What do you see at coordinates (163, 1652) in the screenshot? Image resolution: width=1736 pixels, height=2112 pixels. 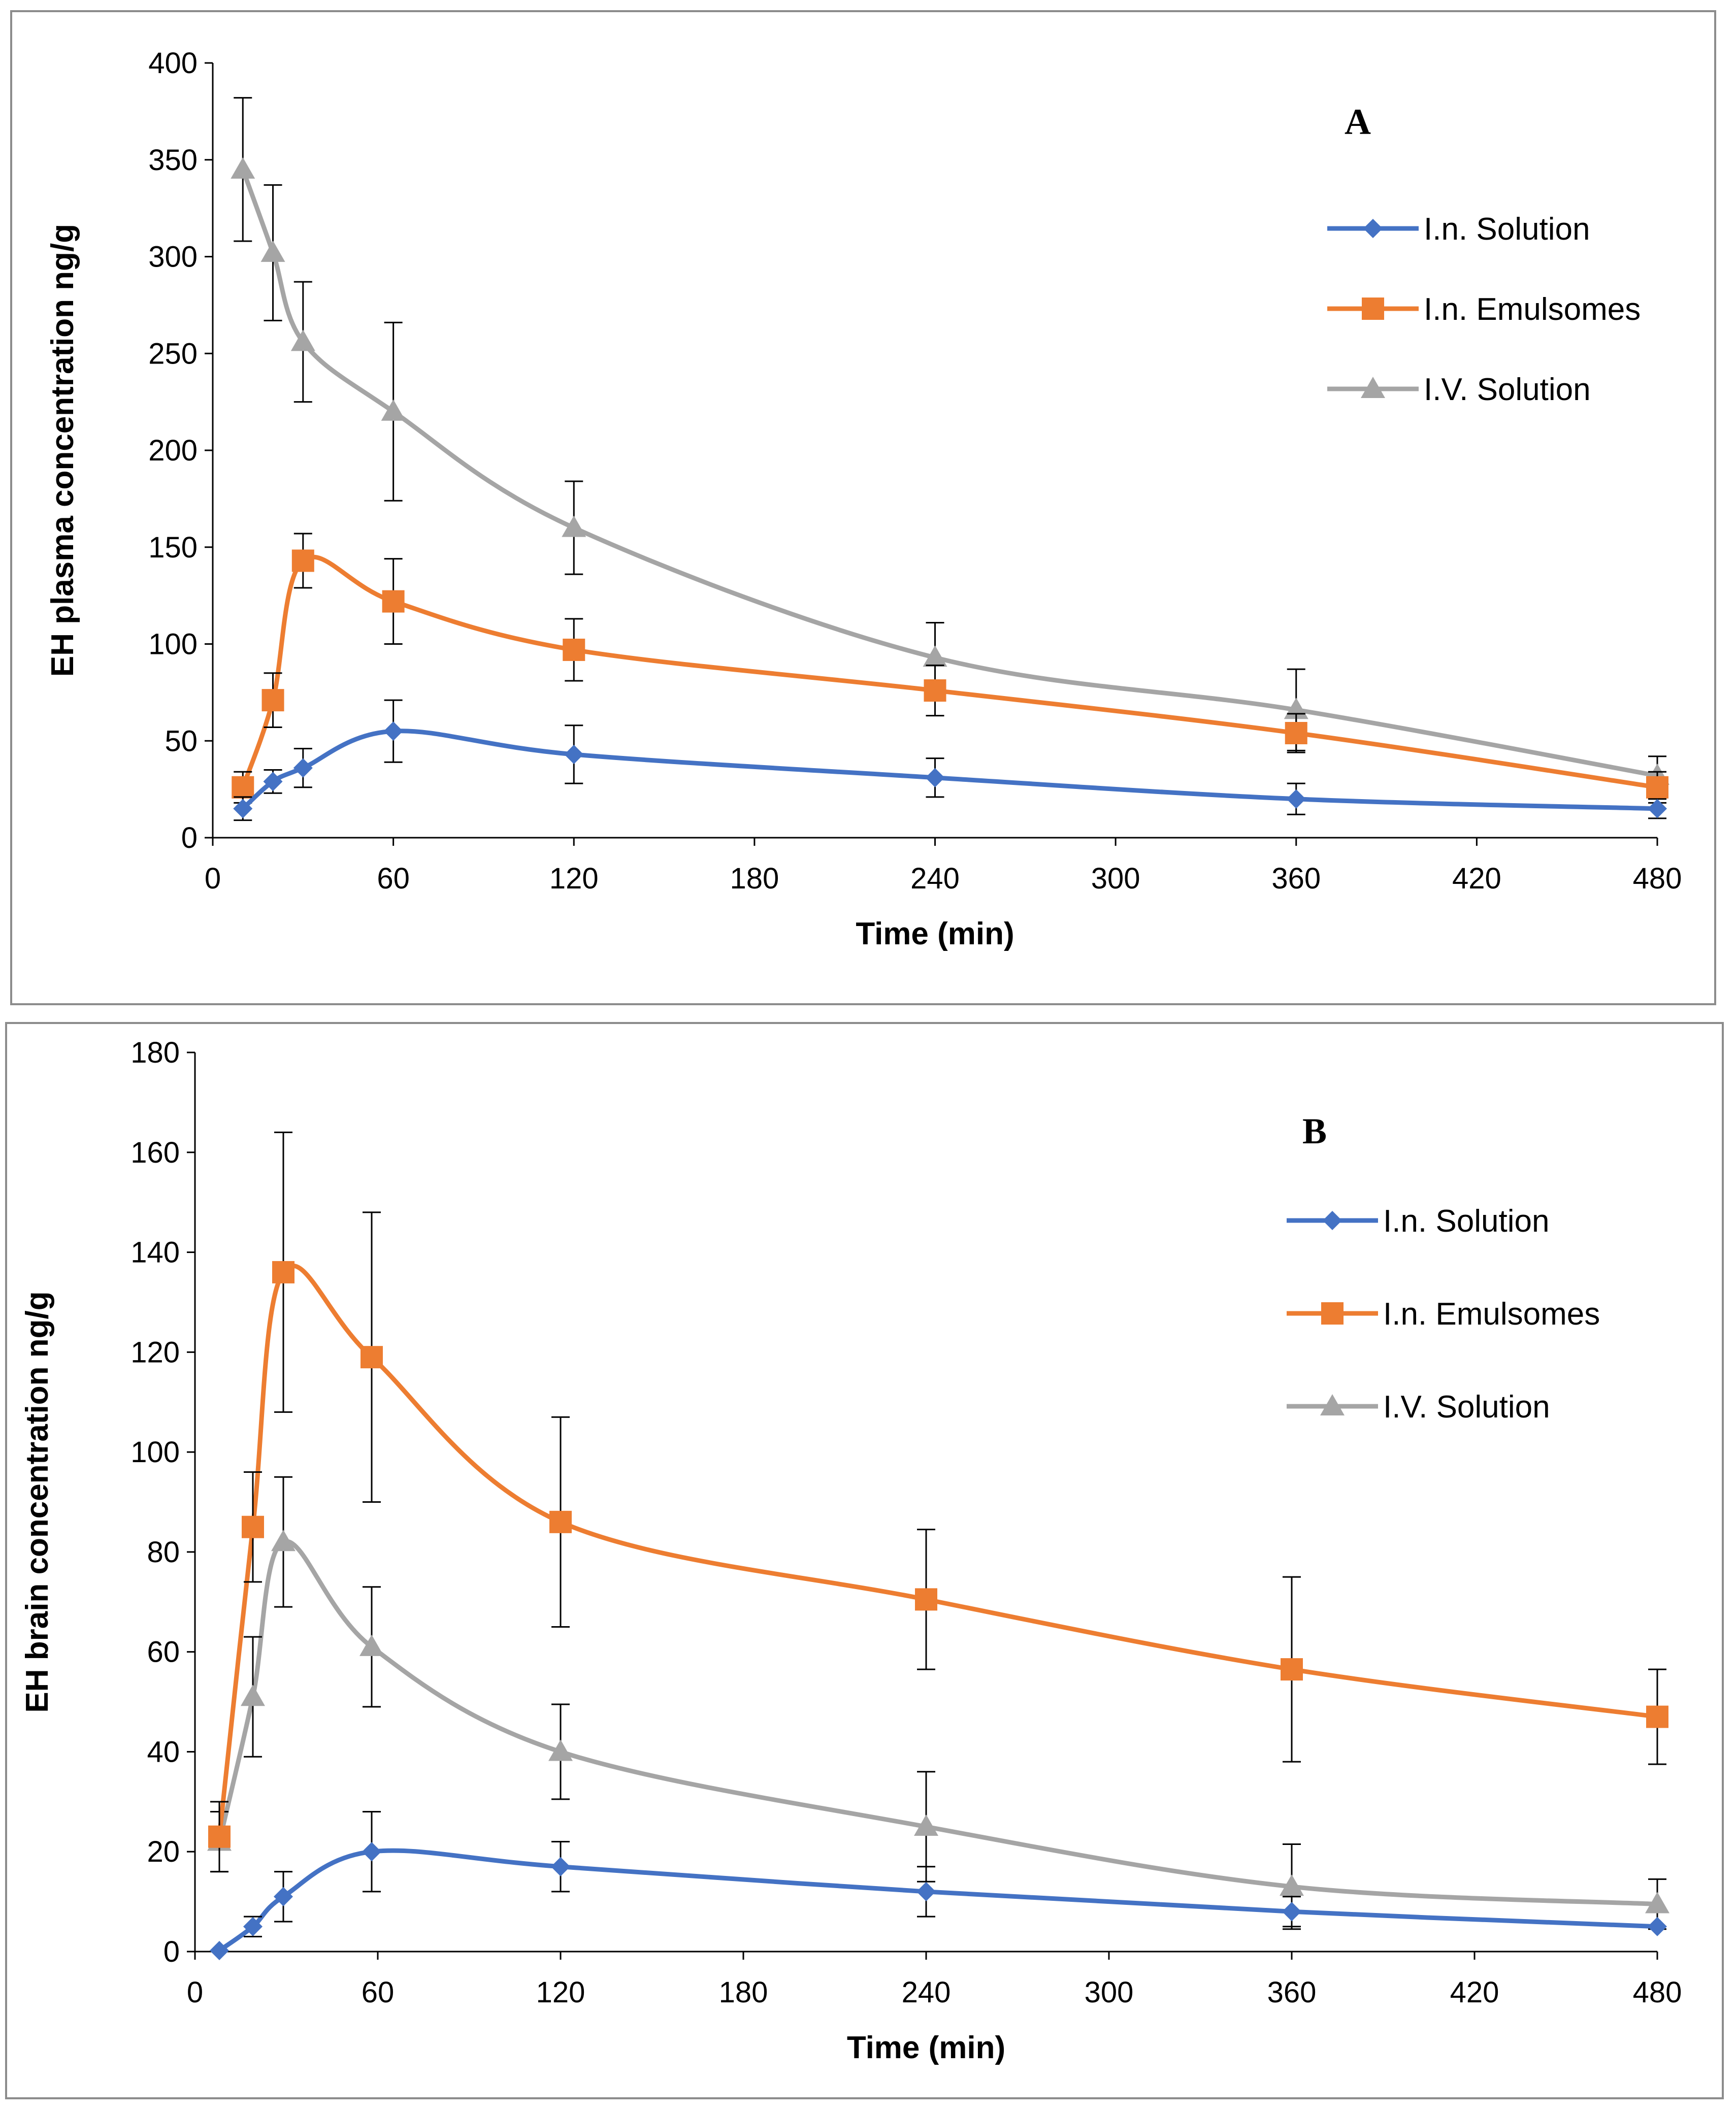 I see `y-tick-label-60: 60` at bounding box center [163, 1652].